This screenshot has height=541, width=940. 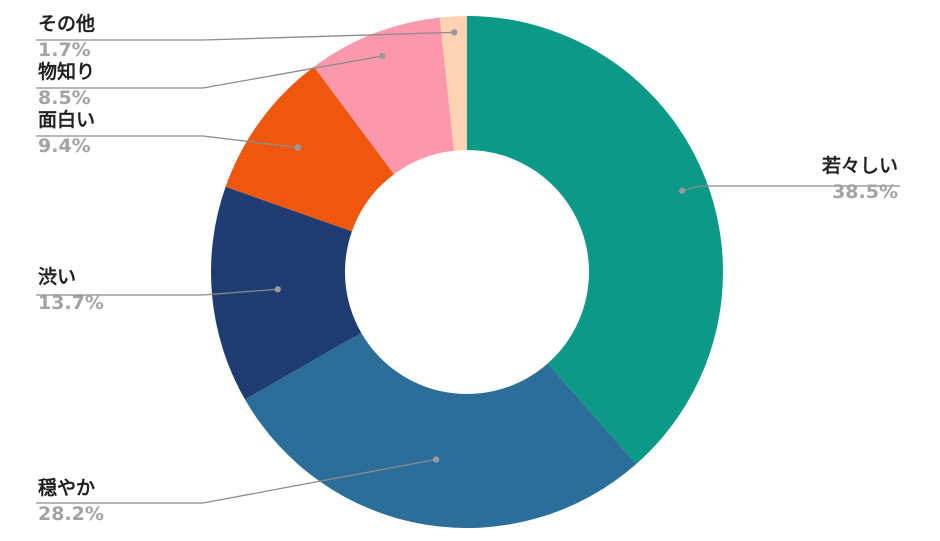 What do you see at coordinates (64, 98) in the screenshot?
I see `slice-value-label-5: 8.5%` at bounding box center [64, 98].